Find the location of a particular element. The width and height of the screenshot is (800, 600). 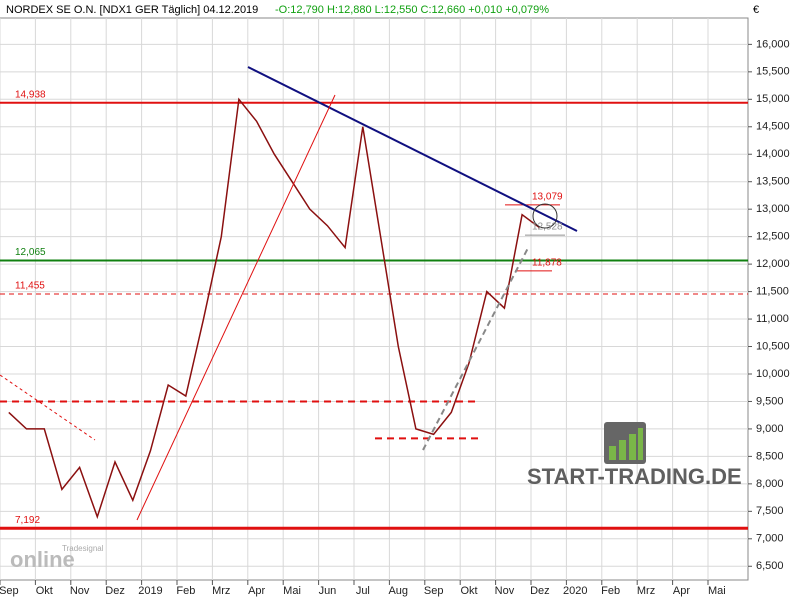

y-tick-label: 7,500 is located at coordinates (770, 511).